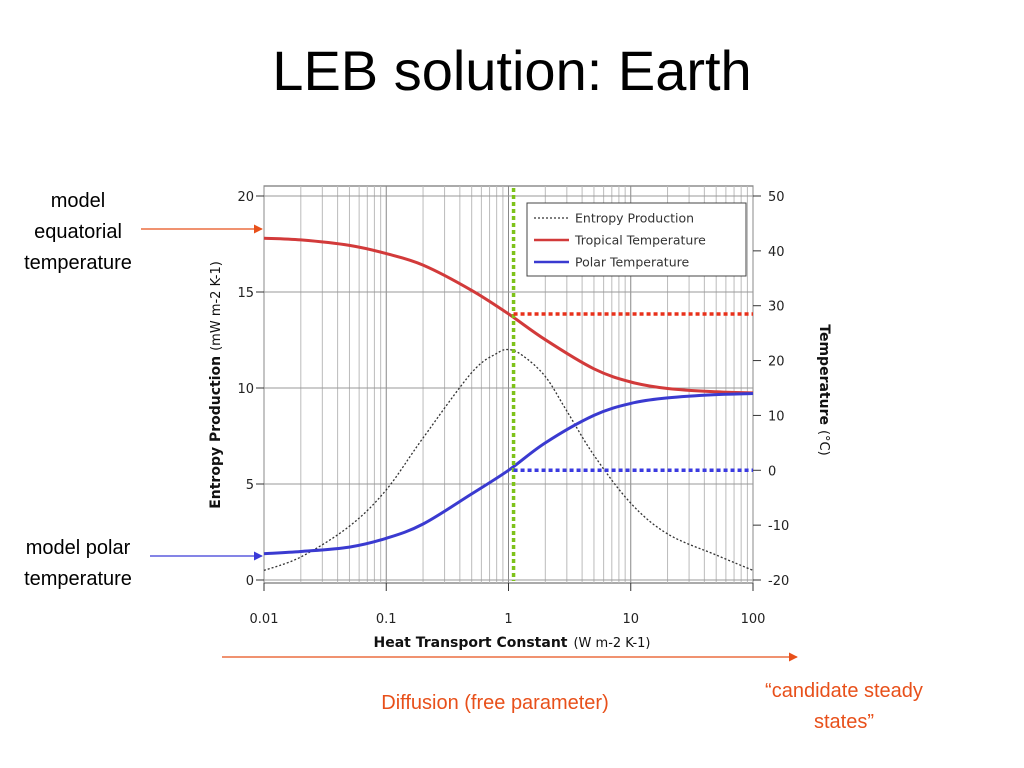 Image resolution: width=1024 pixels, height=768 pixels. What do you see at coordinates (844, 707) in the screenshot?
I see `candidate-steady-states-annotation: “candidate steady states”` at bounding box center [844, 707].